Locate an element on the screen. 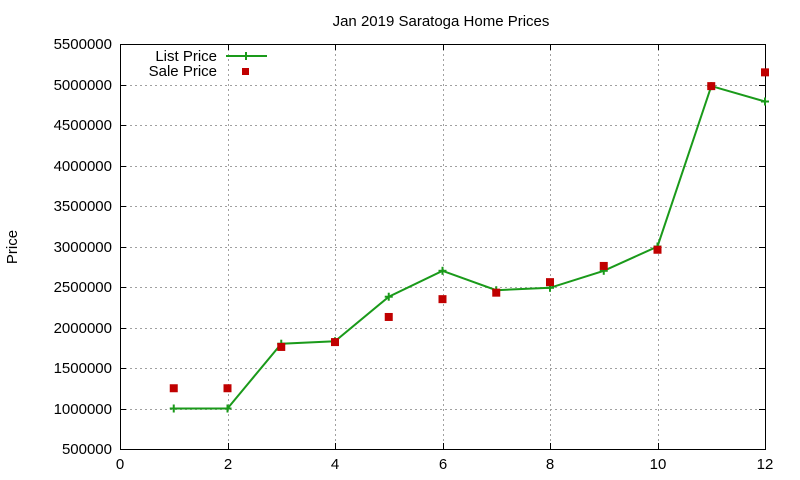 Image resolution: width=800 pixels, height=480 pixels. x-tick-label: 6 is located at coordinates (443, 464).